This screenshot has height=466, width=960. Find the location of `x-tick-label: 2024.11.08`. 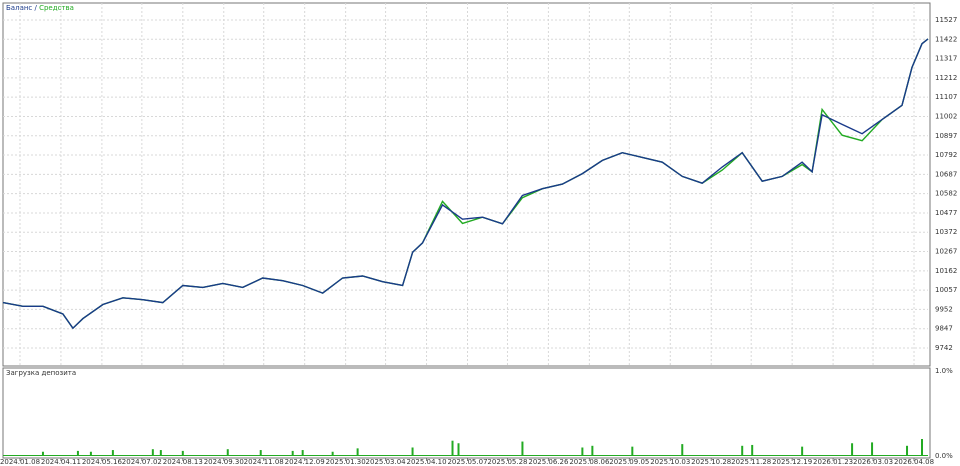

x-tick-label: 2024.11.08 is located at coordinates (264, 462).